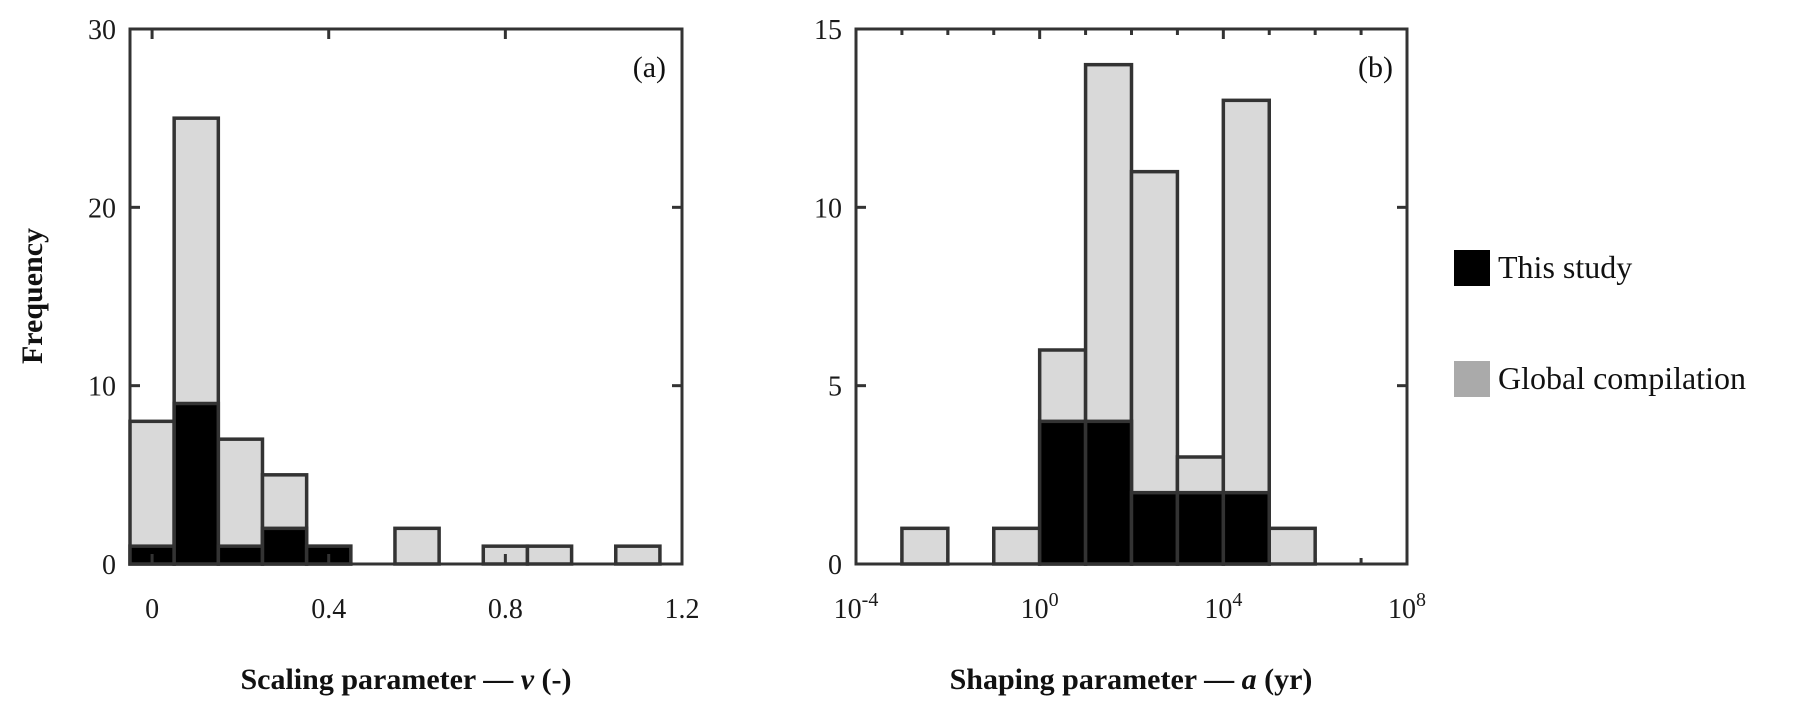 Image resolution: width=1798 pixels, height=713 pixels. Describe the element at coordinates (1223, 607) in the screenshot. I see `x-tick-label: 10⁴` at that location.